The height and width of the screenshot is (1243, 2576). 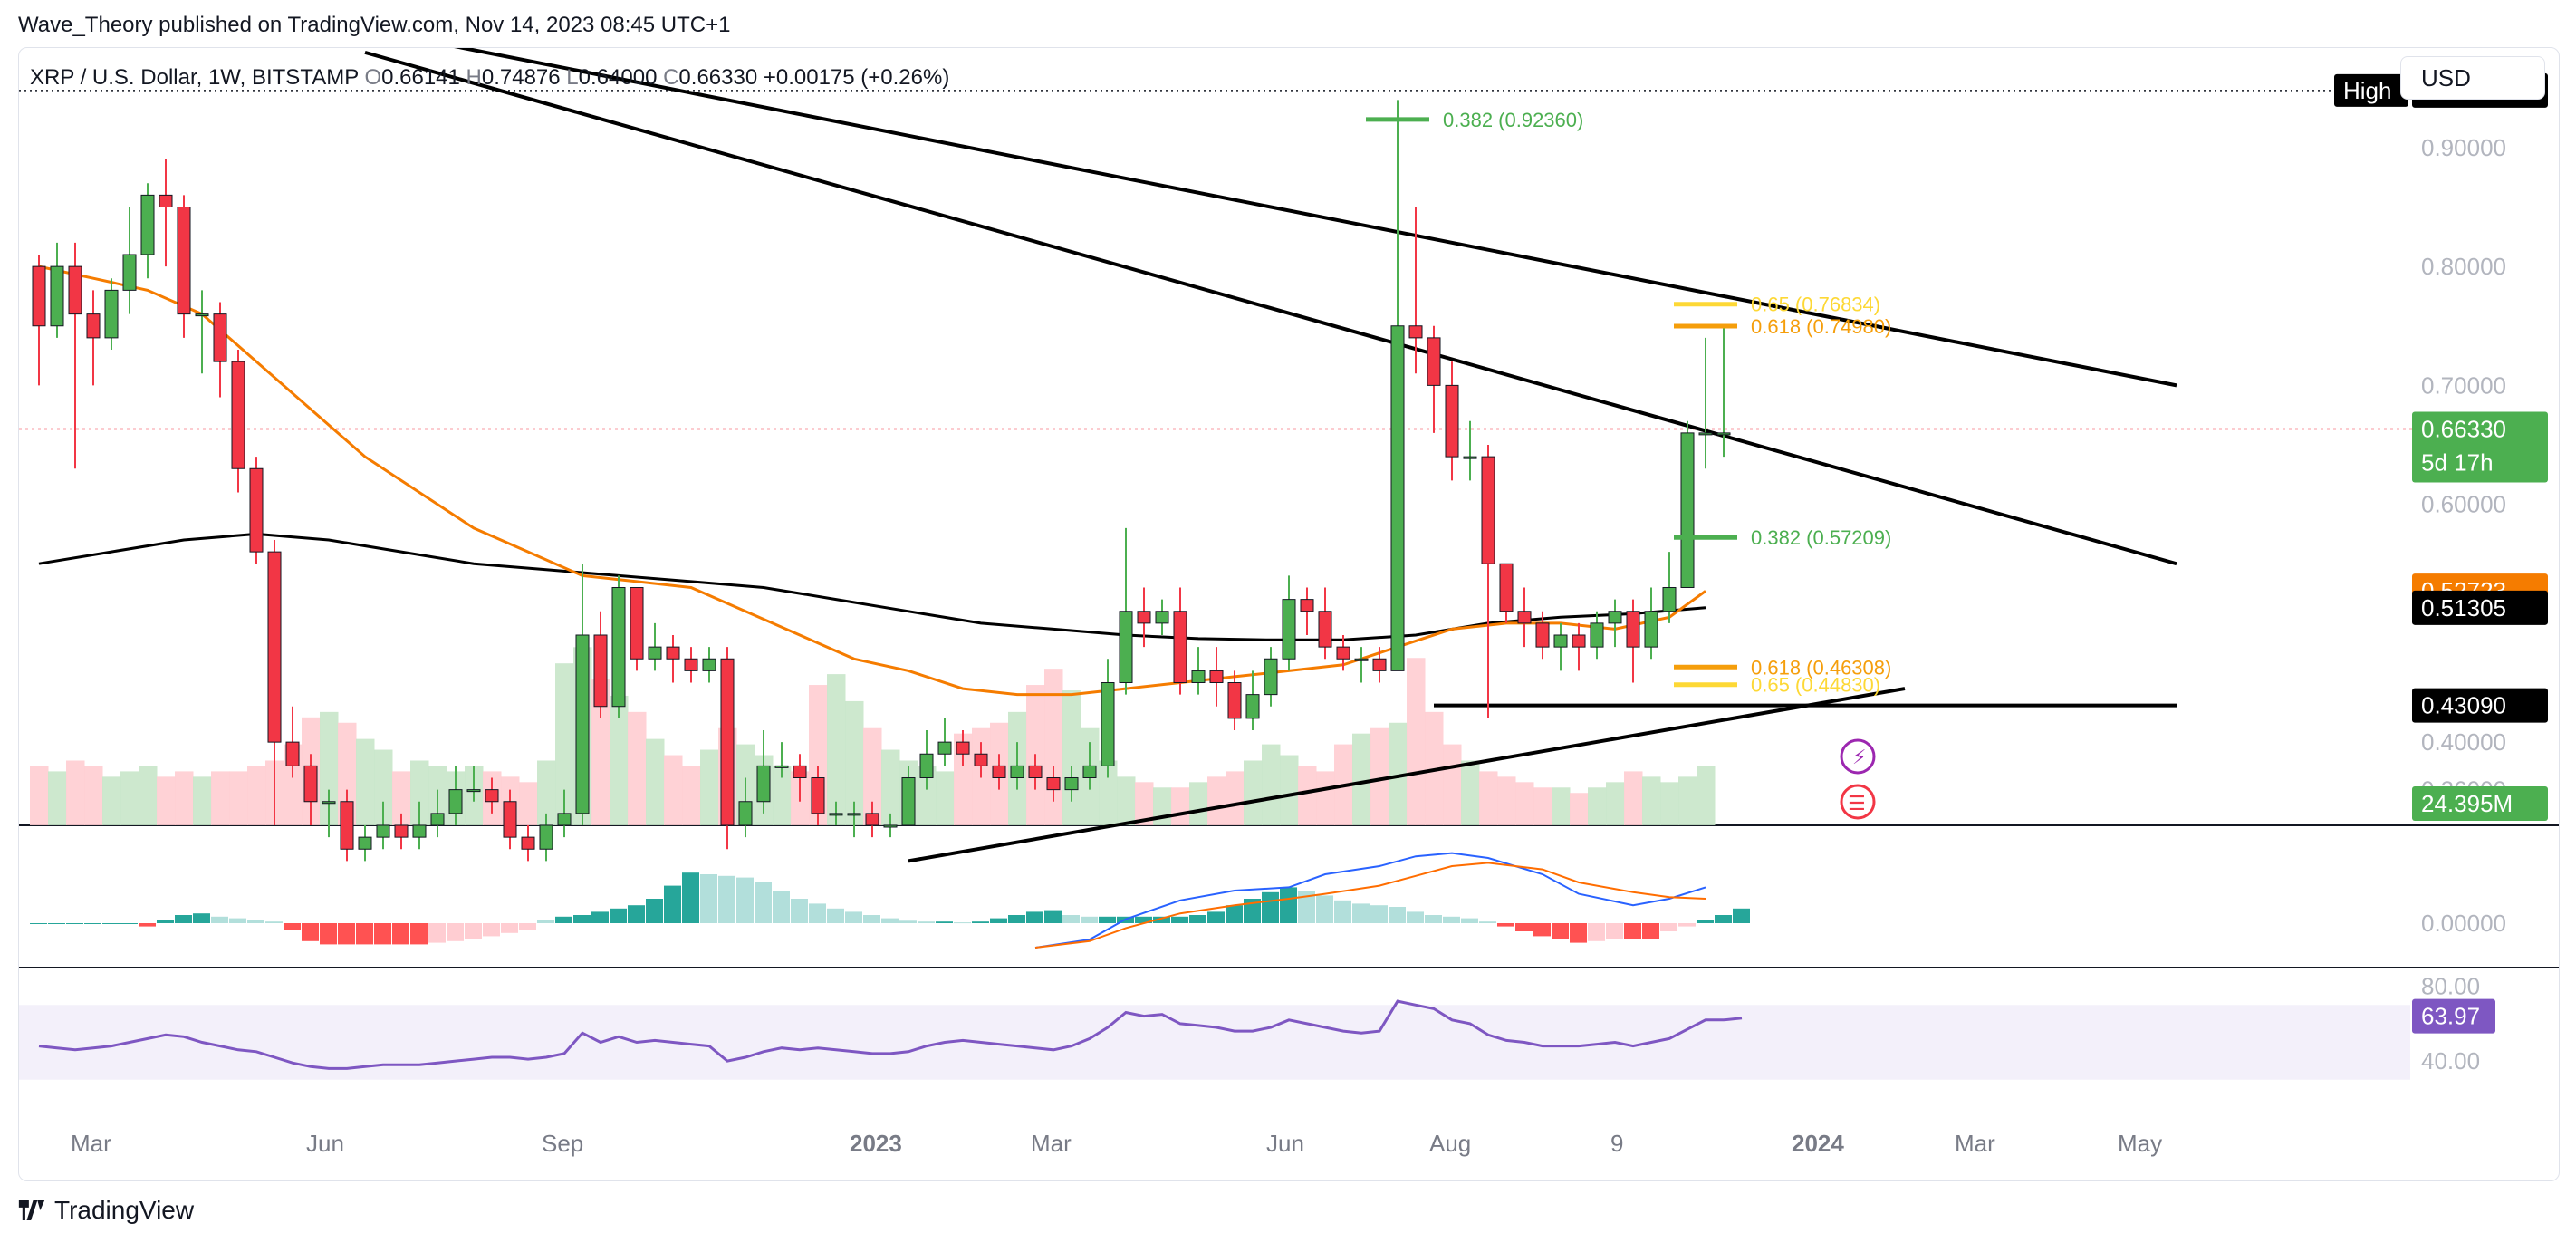 What do you see at coordinates (2463, 923) in the screenshot?
I see `macd-tick: 0.00000` at bounding box center [2463, 923].